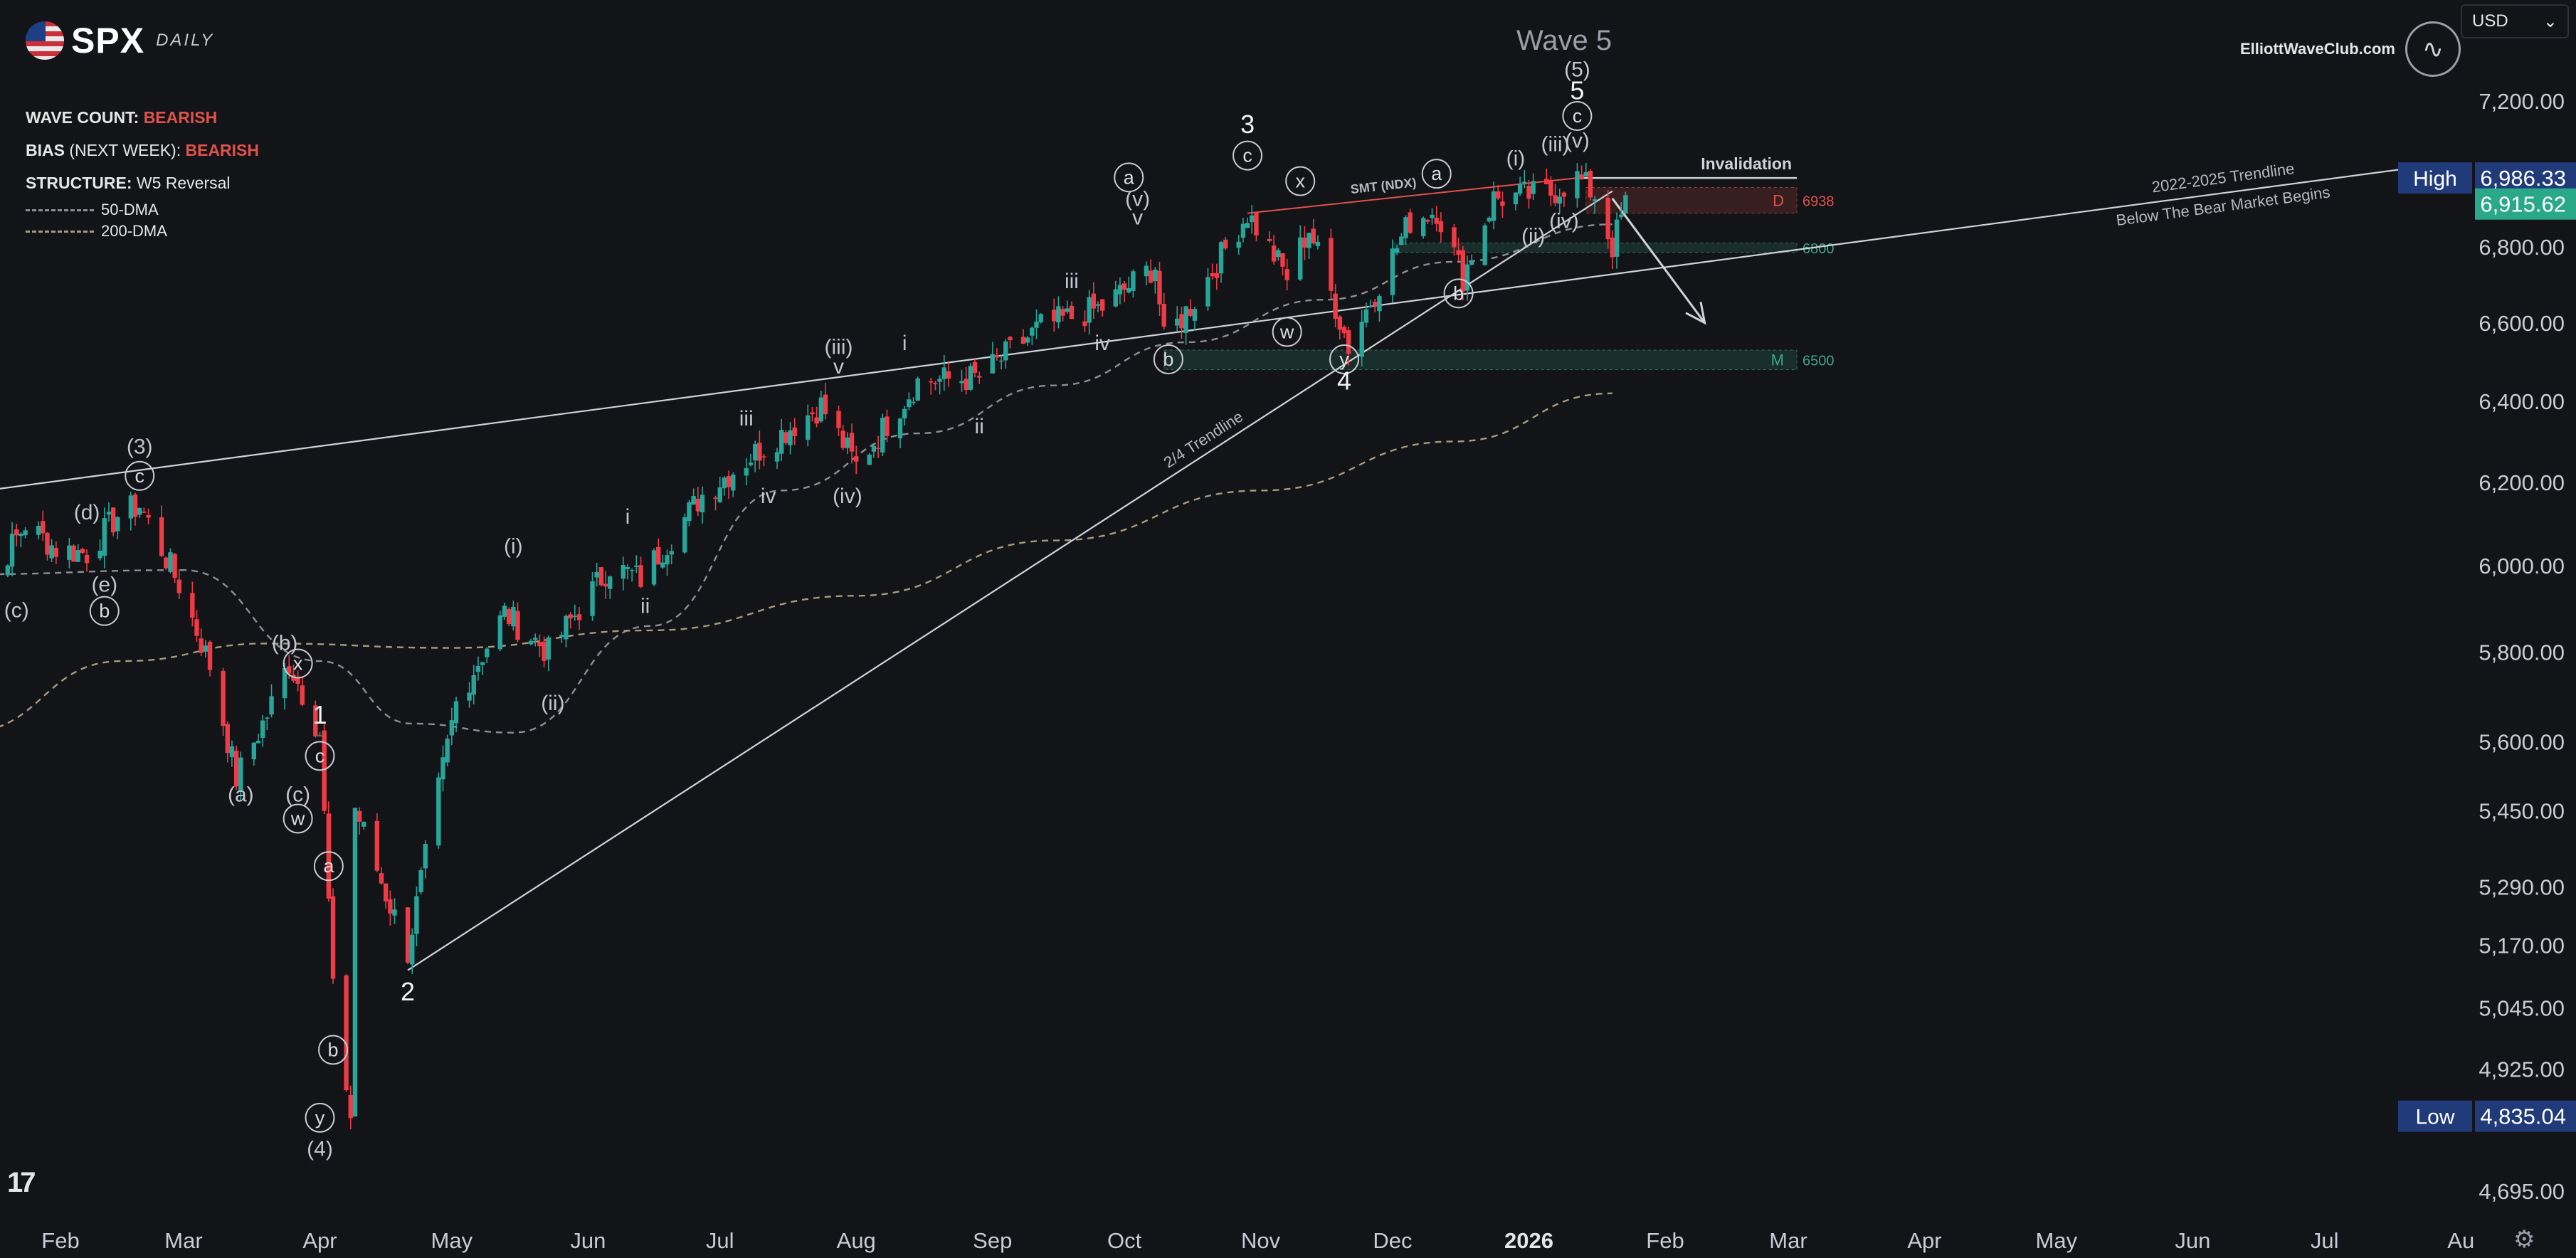 The image size is (2576, 1258). What do you see at coordinates (1696, 314) in the screenshot?
I see `arrow-head-icon` at bounding box center [1696, 314].